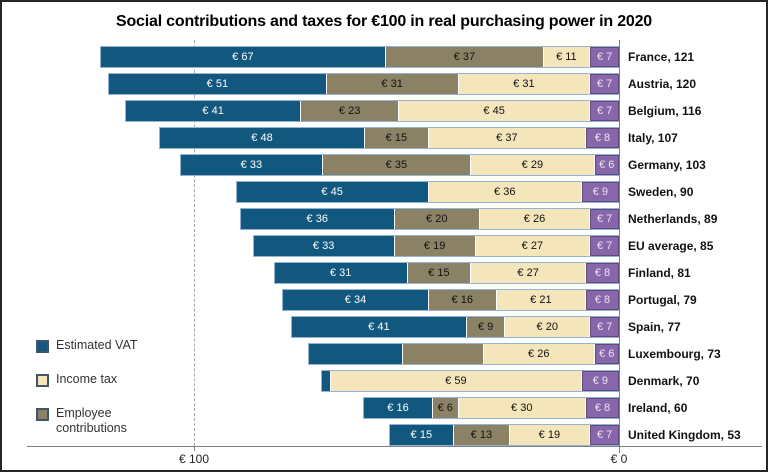  What do you see at coordinates (667, 165) in the screenshot?
I see `country-label-germany: Germany, 103` at bounding box center [667, 165].